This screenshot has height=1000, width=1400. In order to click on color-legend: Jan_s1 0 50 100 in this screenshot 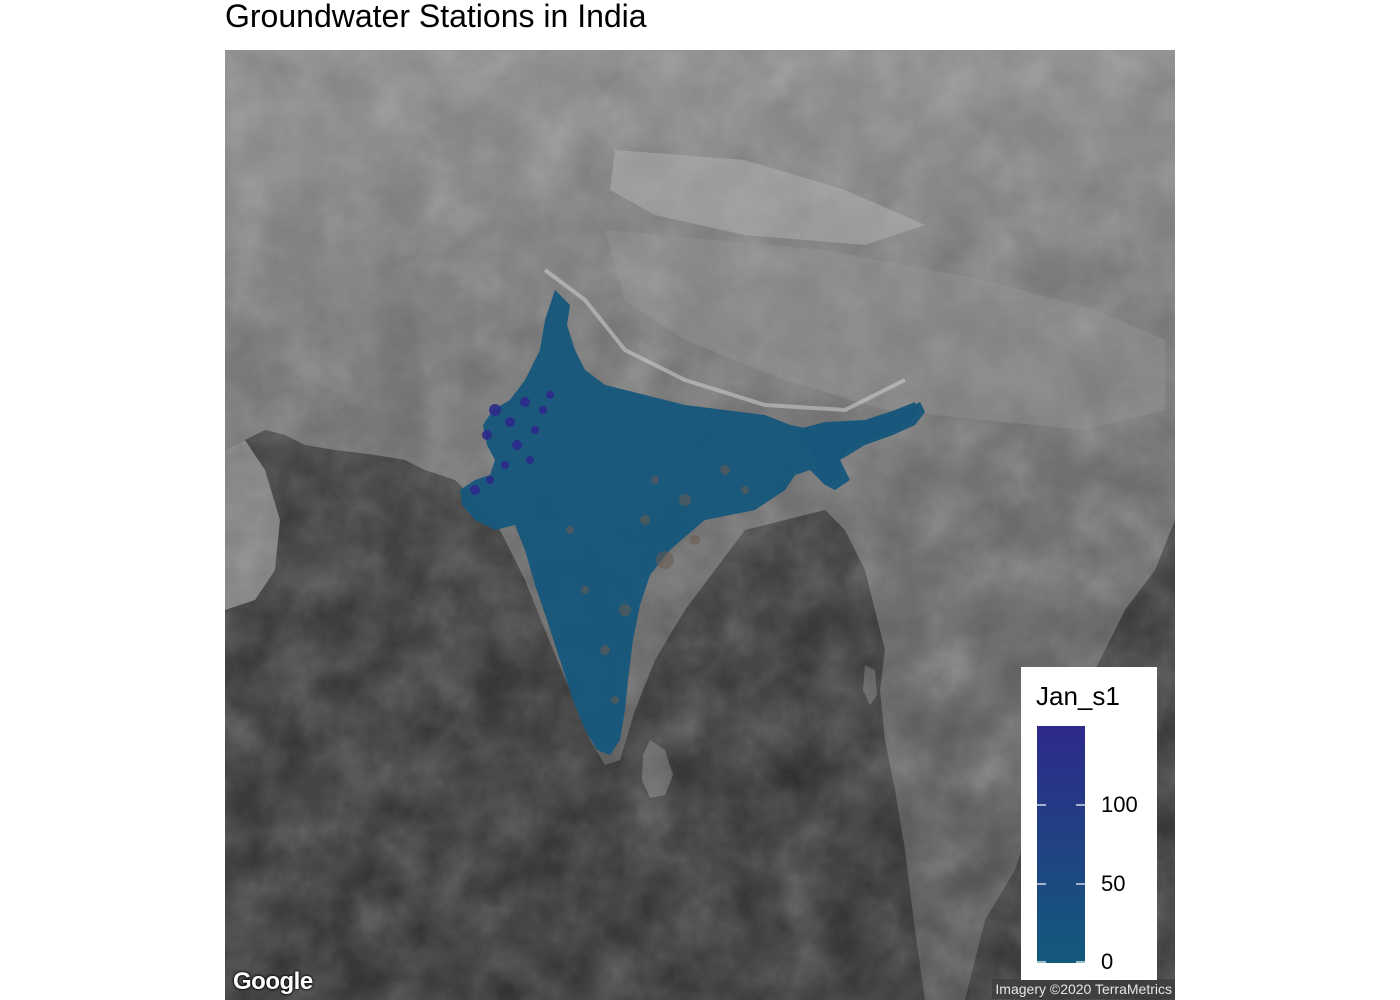, I will do `click(1089, 823)`.